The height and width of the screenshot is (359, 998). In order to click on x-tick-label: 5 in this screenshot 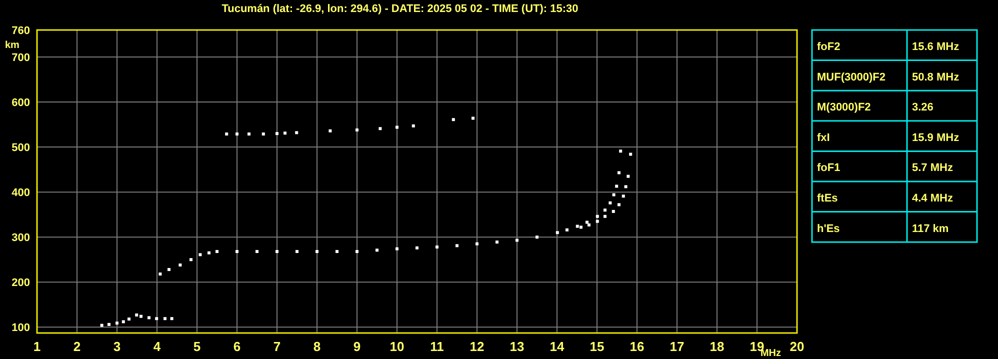, I will do `click(197, 346)`.